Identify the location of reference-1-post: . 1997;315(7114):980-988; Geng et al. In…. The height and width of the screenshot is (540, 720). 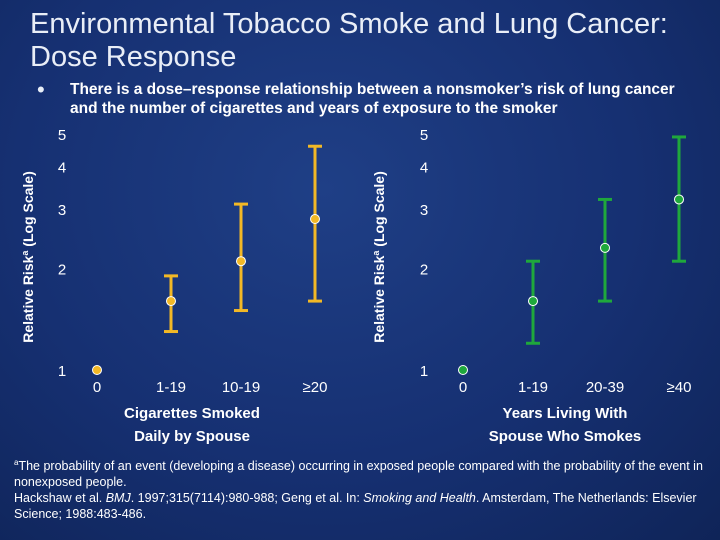
(247, 498).